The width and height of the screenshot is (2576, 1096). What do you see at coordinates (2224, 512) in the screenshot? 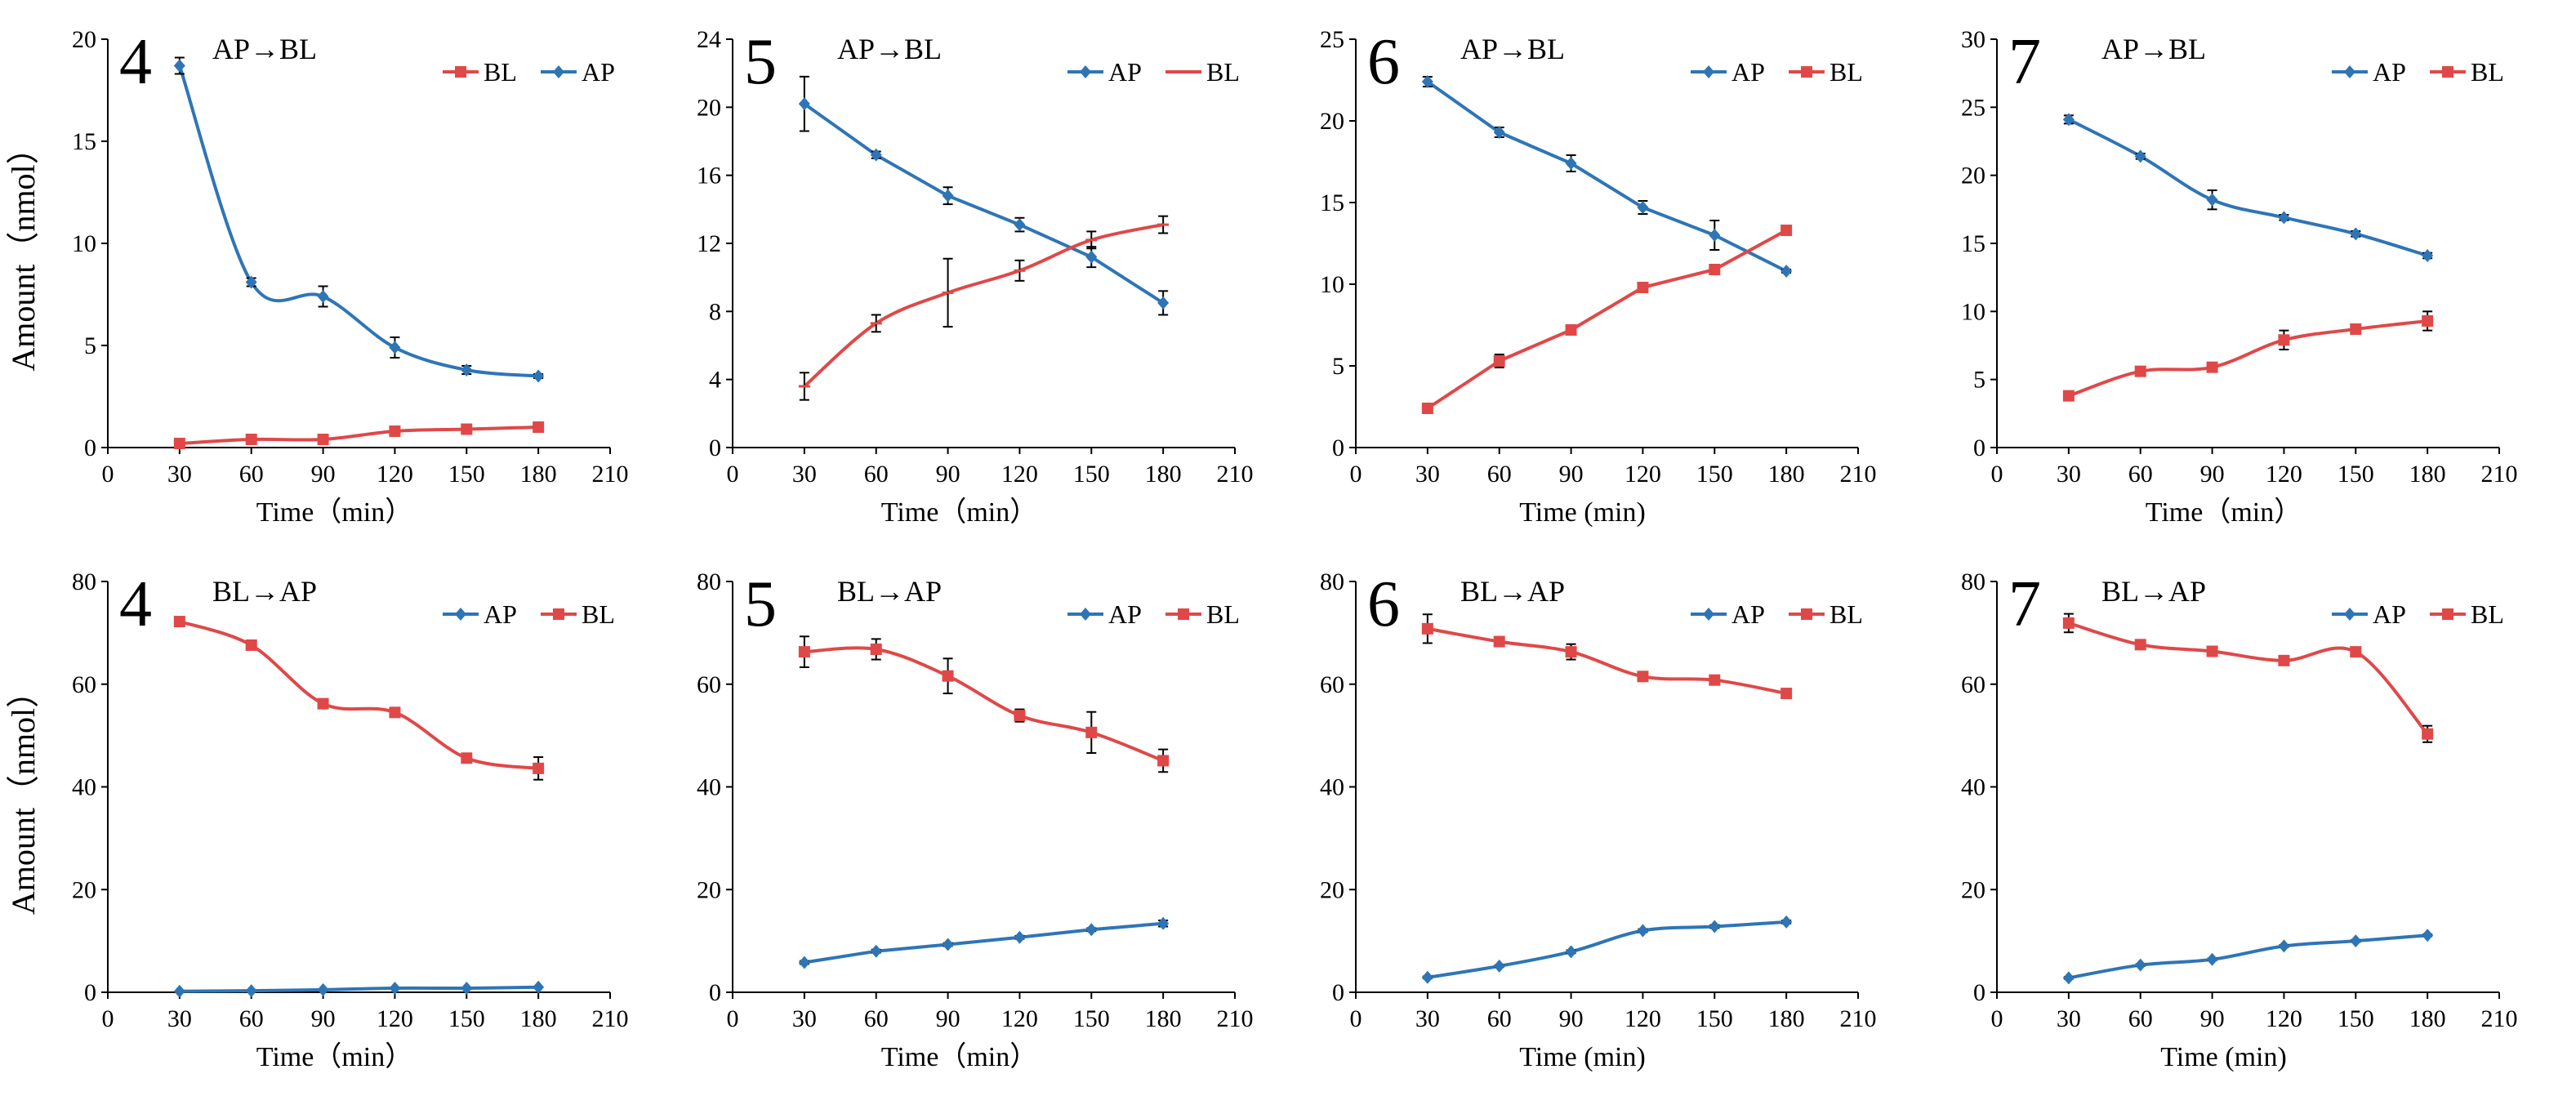
I see `x-axis-label: Time（min）` at bounding box center [2224, 512].